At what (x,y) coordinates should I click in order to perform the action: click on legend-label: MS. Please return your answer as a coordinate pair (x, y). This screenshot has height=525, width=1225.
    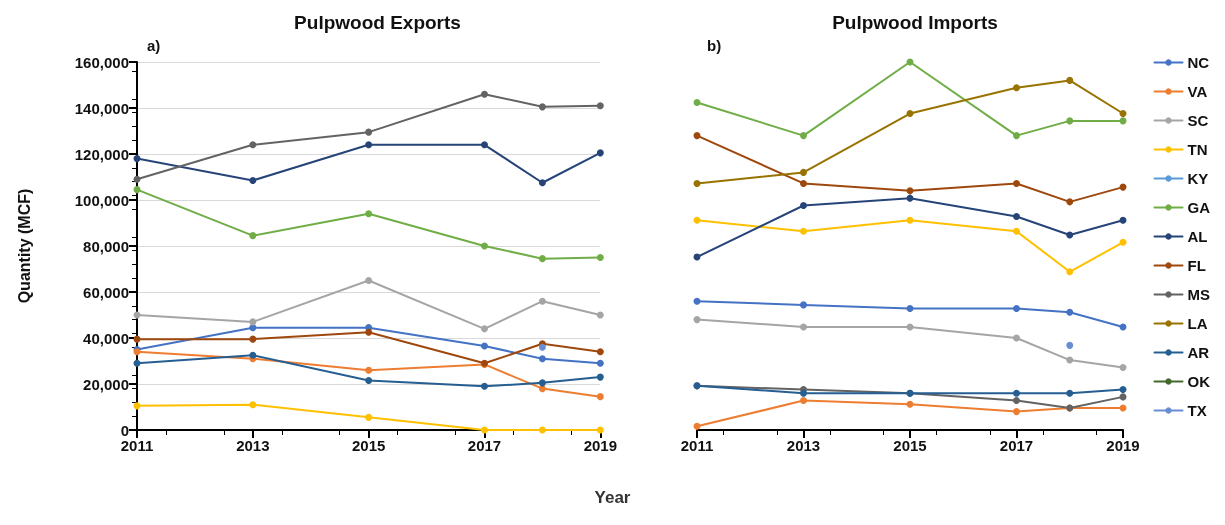
    Looking at the image, I should click on (1198, 294).